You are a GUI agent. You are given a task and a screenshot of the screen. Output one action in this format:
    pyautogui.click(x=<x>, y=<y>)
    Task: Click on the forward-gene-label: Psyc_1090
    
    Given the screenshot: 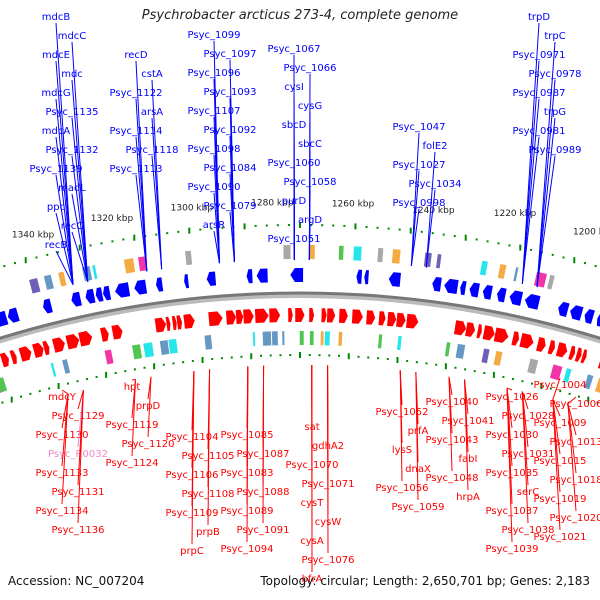 What is the action you would take?
    pyautogui.click(x=214, y=187)
    